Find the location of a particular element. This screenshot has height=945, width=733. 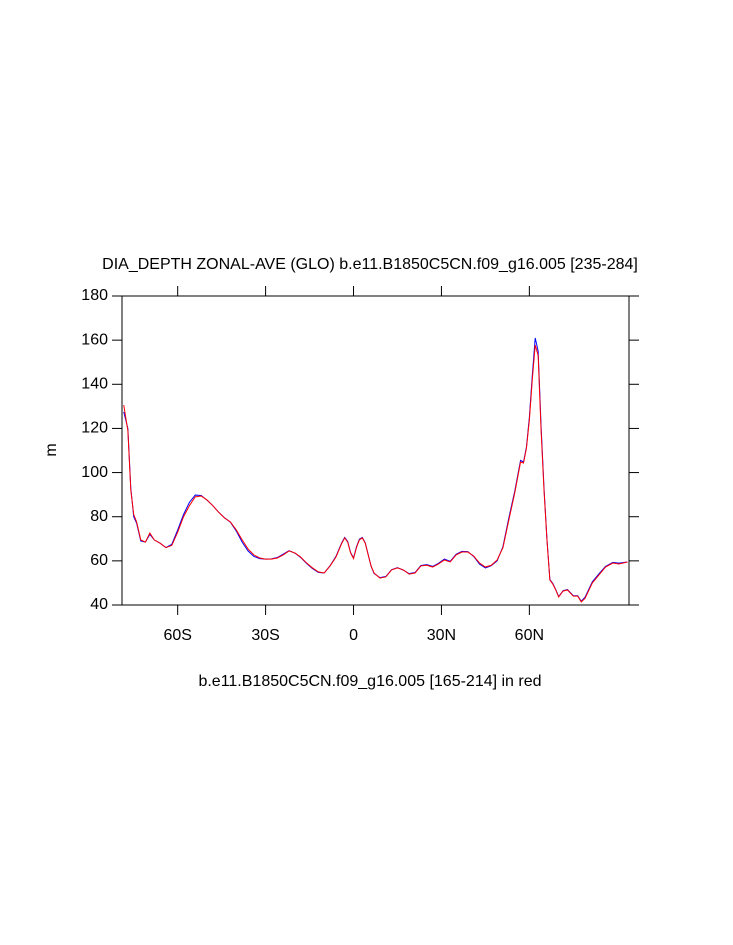

y-tick-label: 80 is located at coordinates (99, 516).